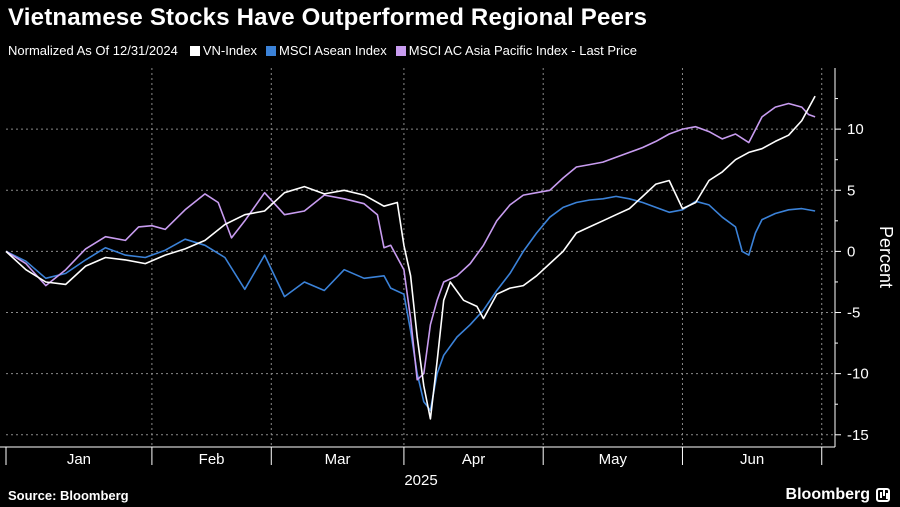 The width and height of the screenshot is (900, 507). What do you see at coordinates (79, 459) in the screenshot?
I see `x-tick-label: Jan` at bounding box center [79, 459].